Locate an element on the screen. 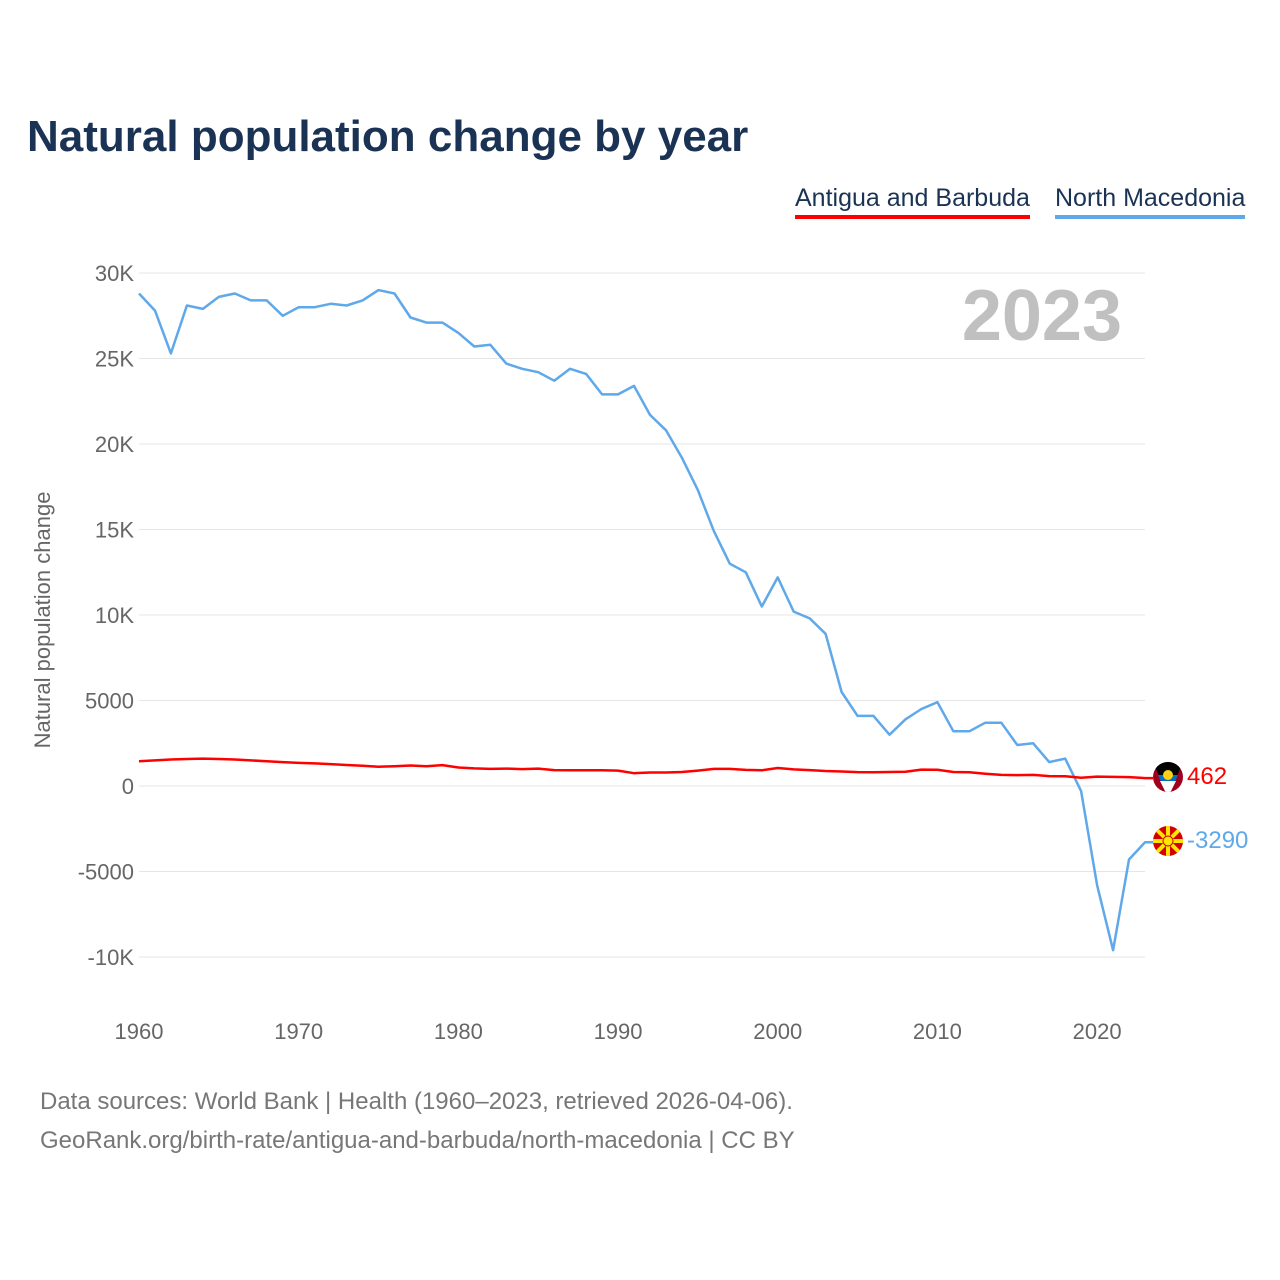  x-tick-label: 1990 is located at coordinates (618, 1031).